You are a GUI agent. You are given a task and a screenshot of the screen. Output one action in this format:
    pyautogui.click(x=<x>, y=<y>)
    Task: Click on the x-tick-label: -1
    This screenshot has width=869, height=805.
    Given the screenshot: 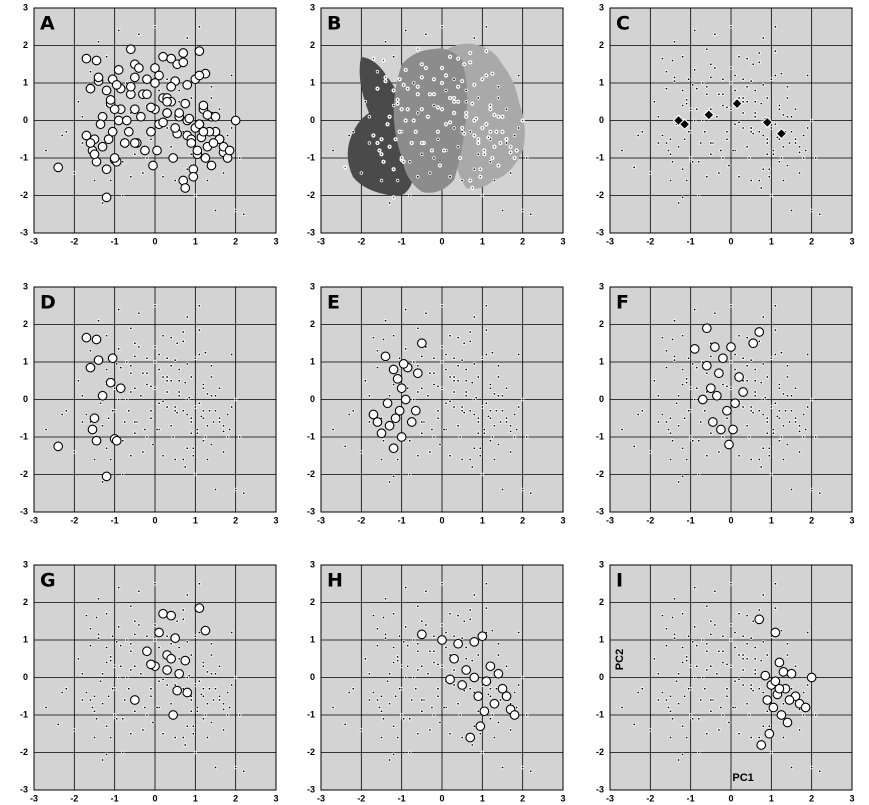 What is the action you would take?
    pyautogui.click(x=402, y=798)
    